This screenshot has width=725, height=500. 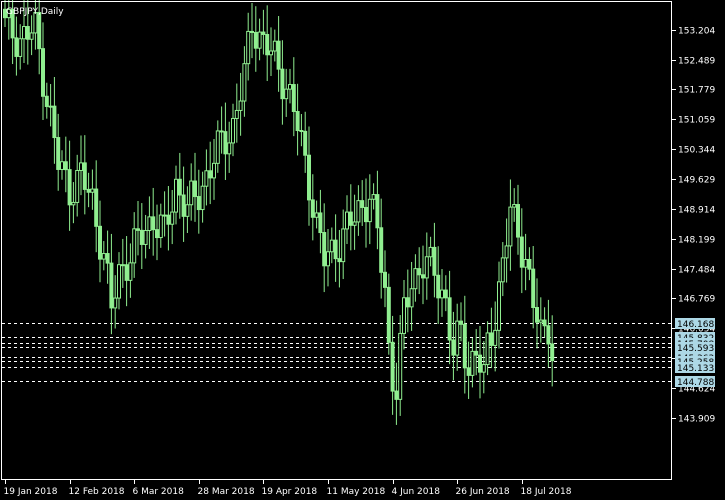 What do you see at coordinates (695, 325) in the screenshot?
I see `level-label-text: 146.168` at bounding box center [695, 325].